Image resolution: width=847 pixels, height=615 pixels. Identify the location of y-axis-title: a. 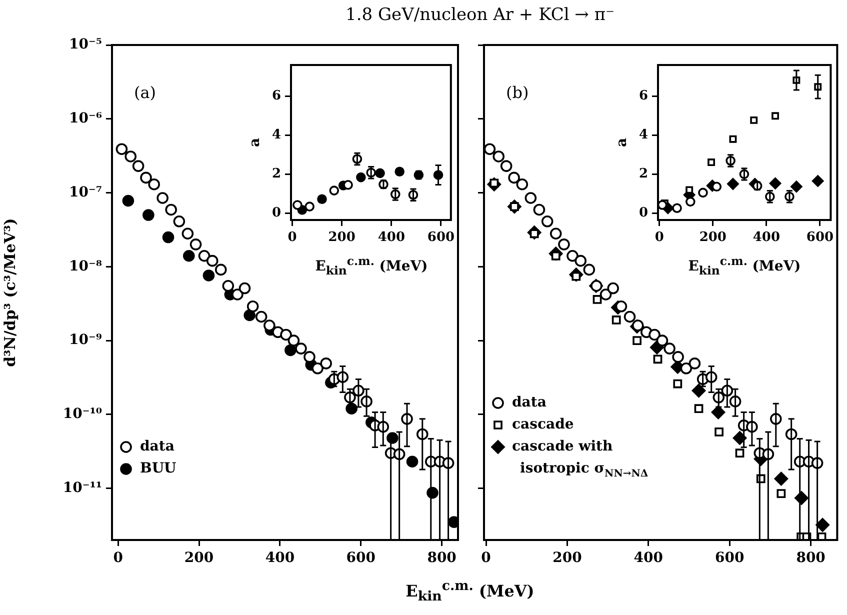
(622, 143).